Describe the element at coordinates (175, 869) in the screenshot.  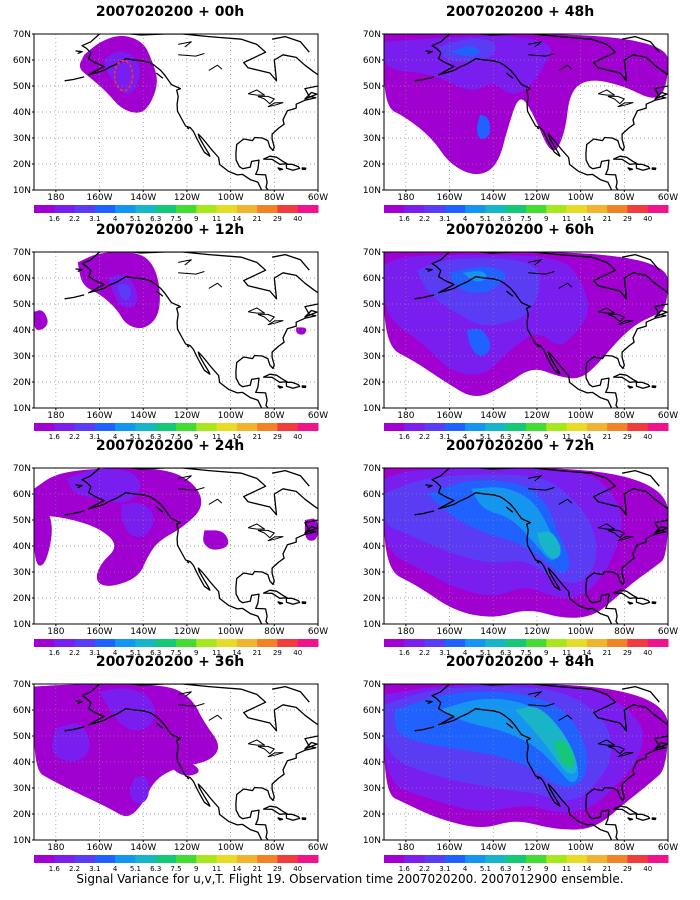
I see `colorbar-level-label: 7.5` at that location.